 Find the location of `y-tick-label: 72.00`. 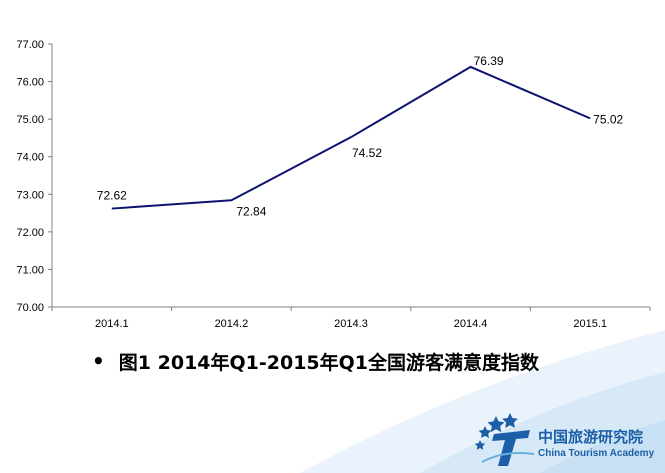

y-tick-label: 72.00 is located at coordinates (30, 233).